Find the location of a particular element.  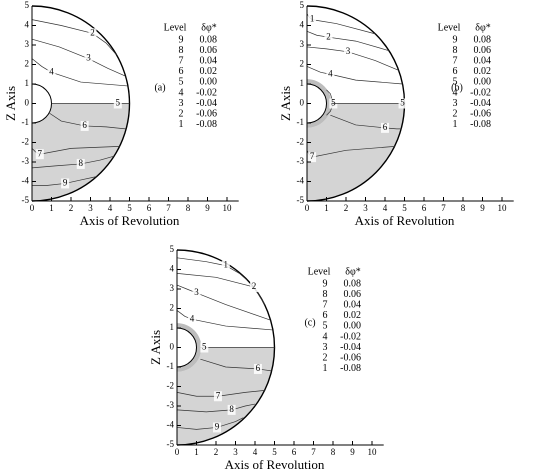

panel-label: (b) is located at coordinates (457, 87).